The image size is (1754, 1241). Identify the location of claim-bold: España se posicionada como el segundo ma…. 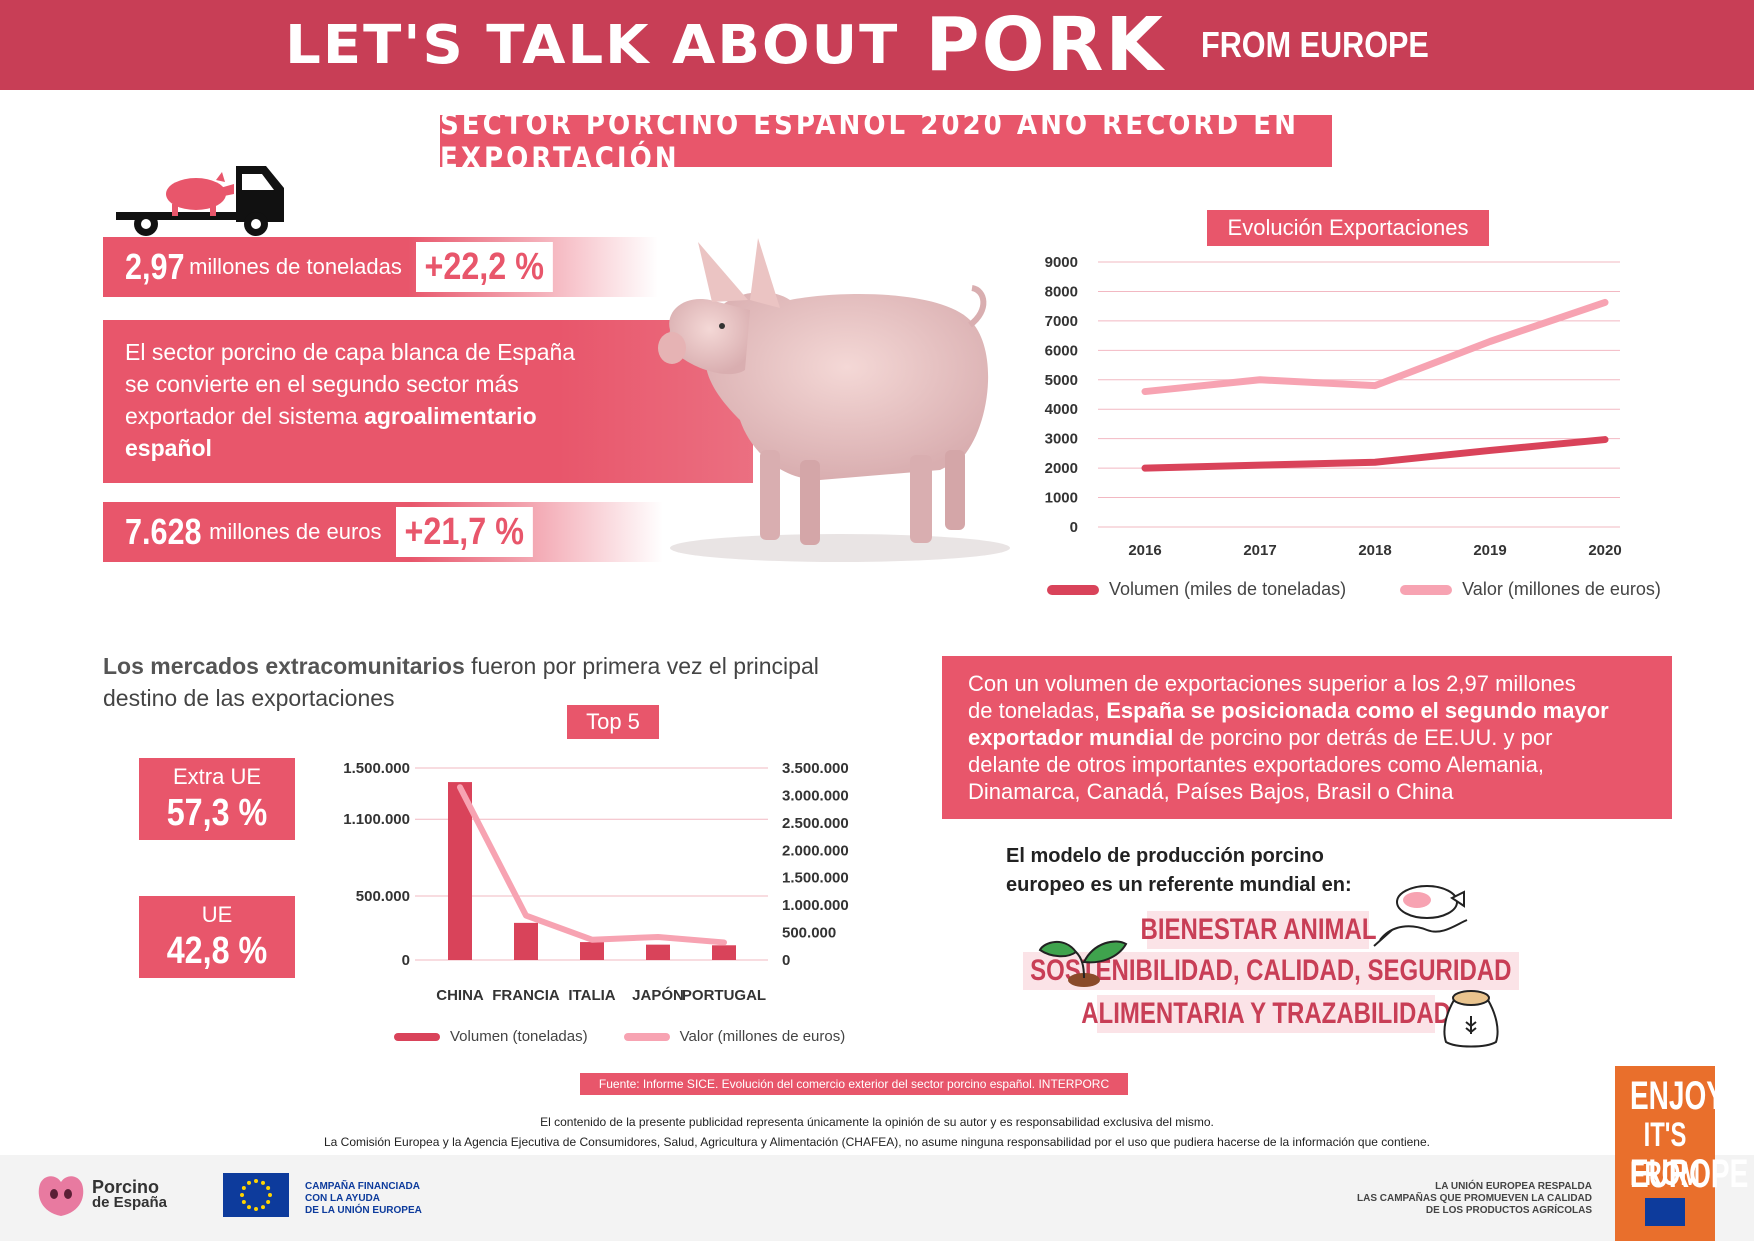
(1357, 710).